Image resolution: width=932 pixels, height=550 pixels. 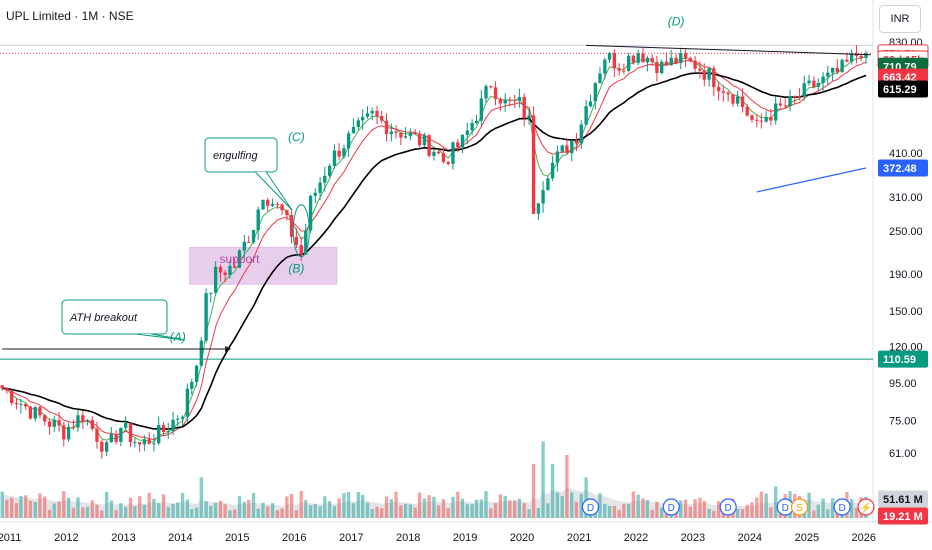 What do you see at coordinates (301, 231) in the screenshot?
I see `engulfing-ellipse` at bounding box center [301, 231].